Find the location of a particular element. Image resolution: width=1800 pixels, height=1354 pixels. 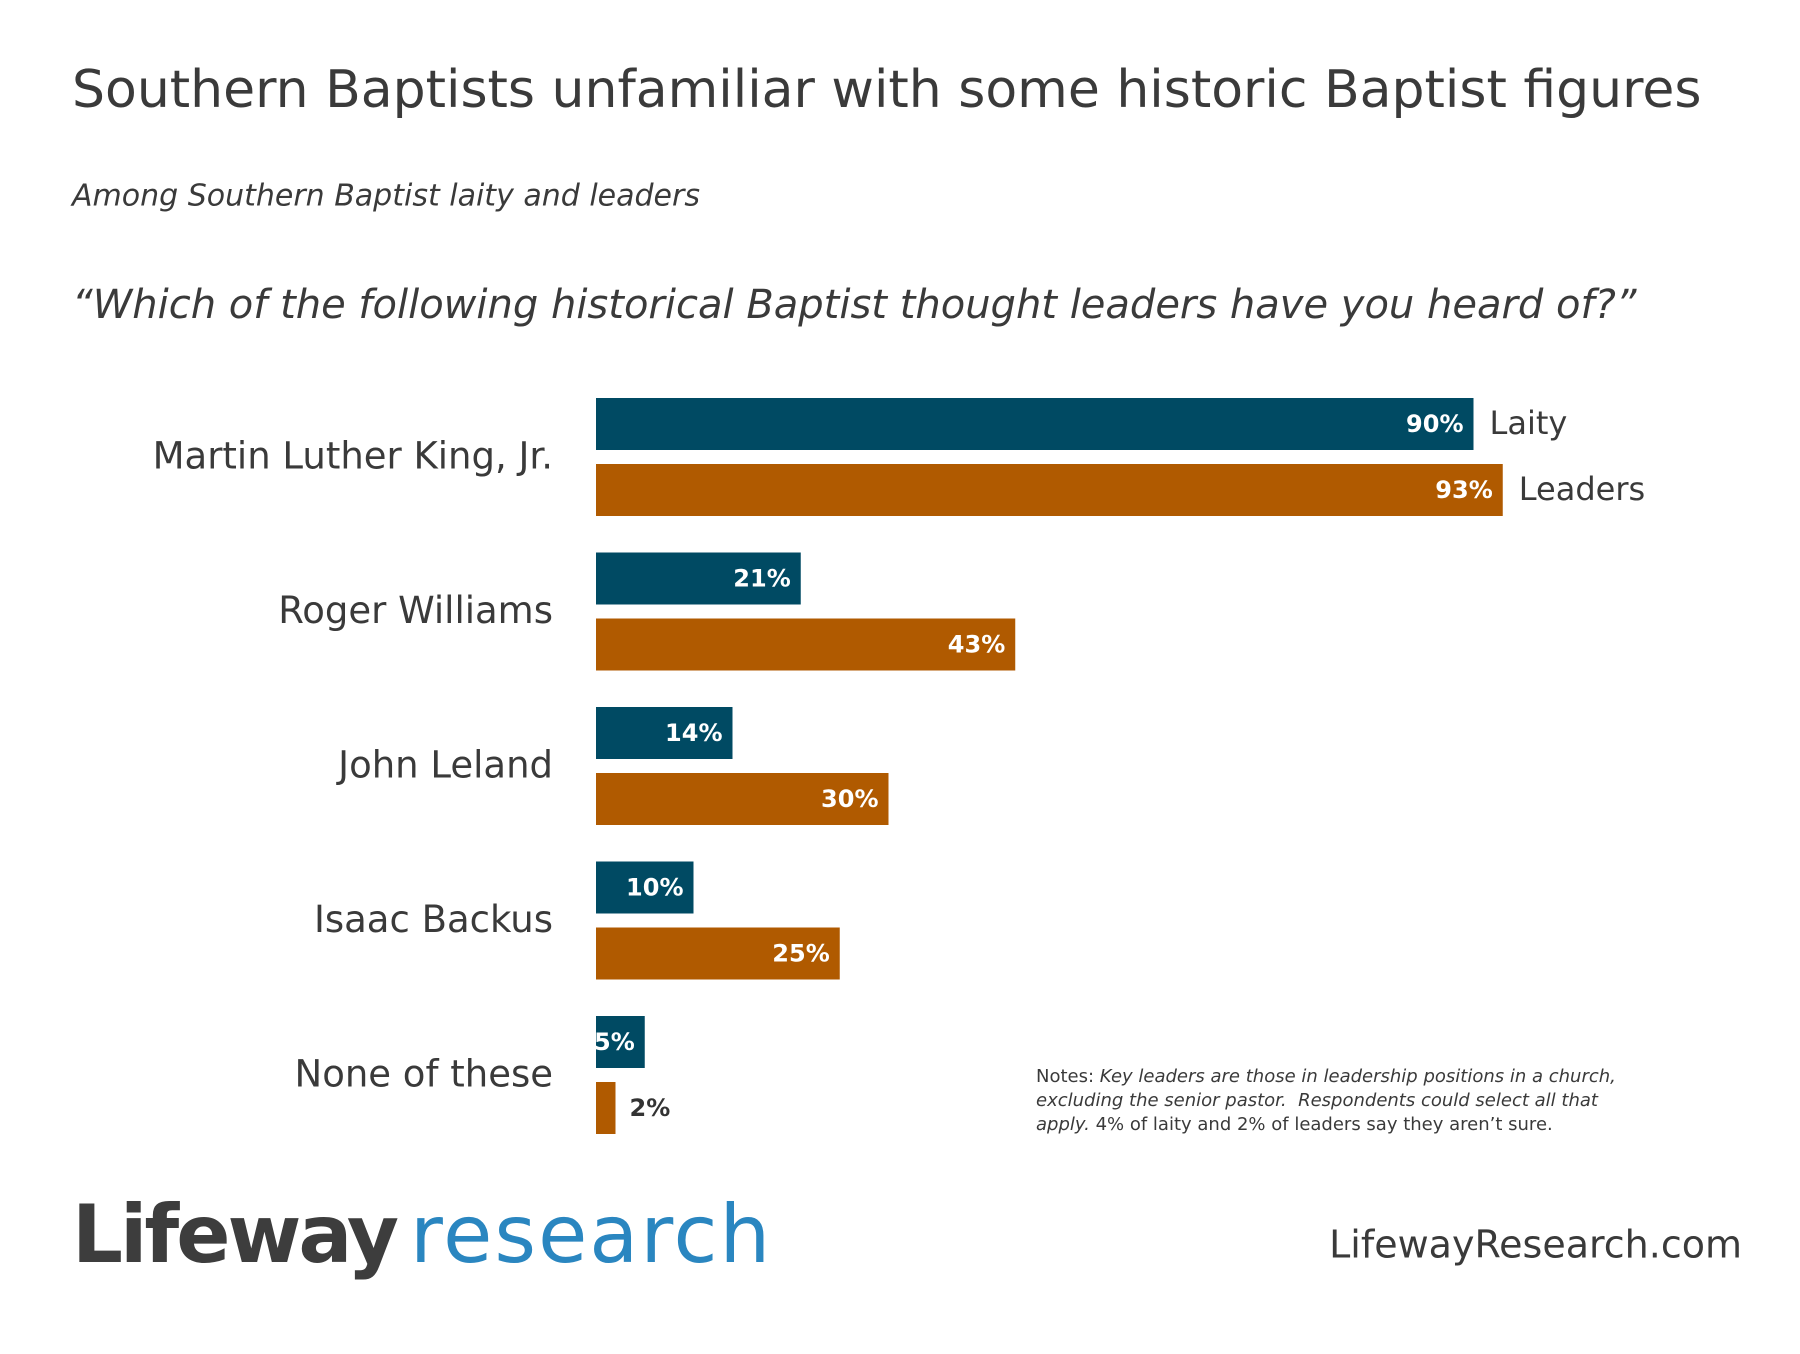

chart-subtitle: Among Southern Baptist laity and leaders is located at coordinates (385, 196).